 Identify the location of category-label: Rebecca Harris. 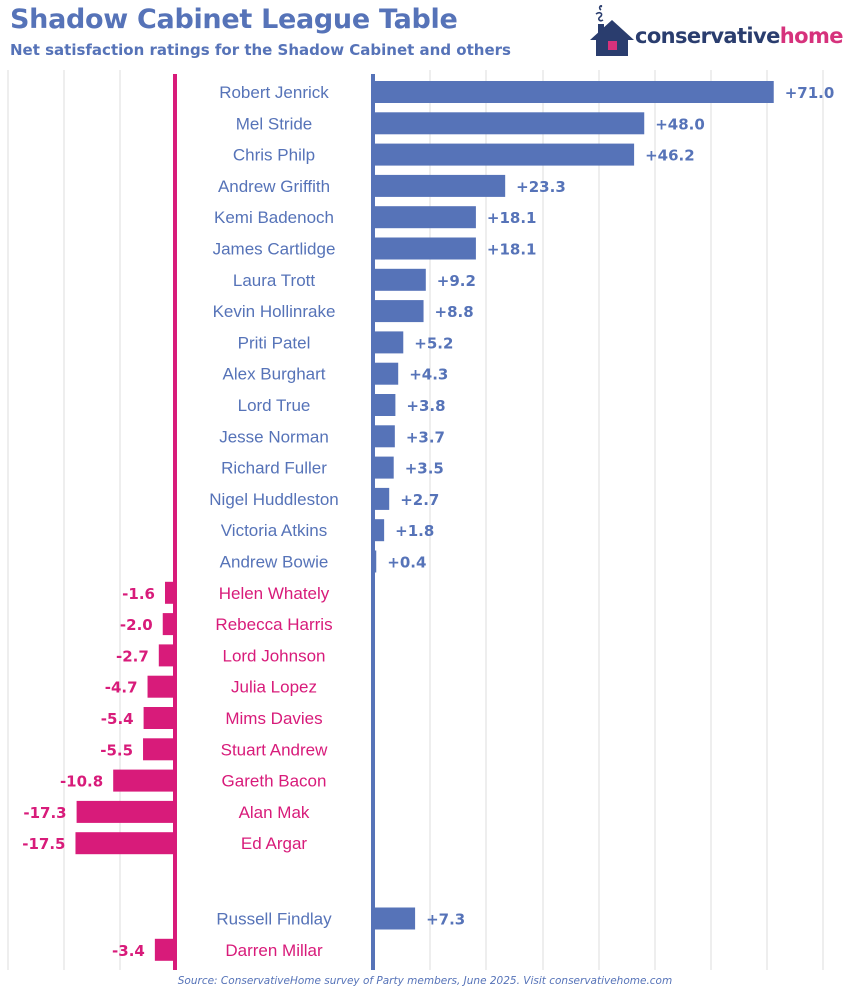
(273, 624).